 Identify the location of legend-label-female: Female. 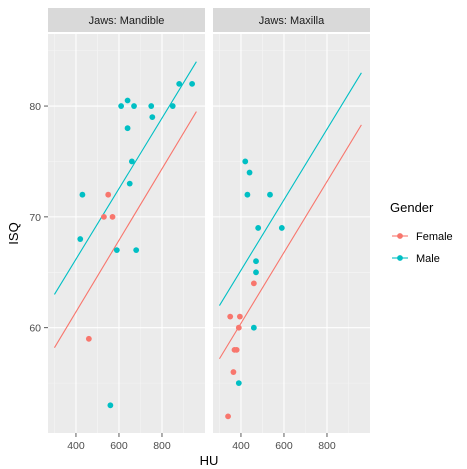
(434, 237).